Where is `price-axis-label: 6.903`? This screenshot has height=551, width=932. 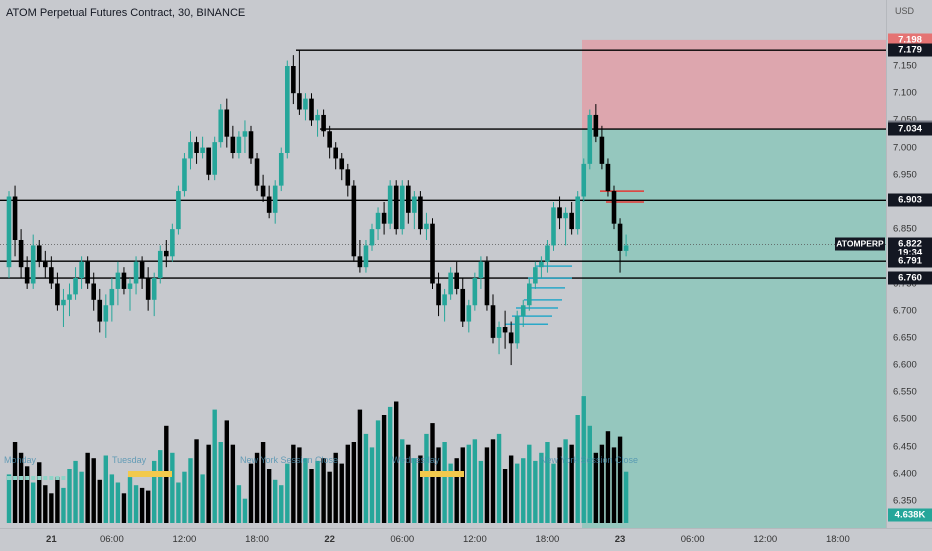
price-axis-label: 6.903 is located at coordinates (910, 200).